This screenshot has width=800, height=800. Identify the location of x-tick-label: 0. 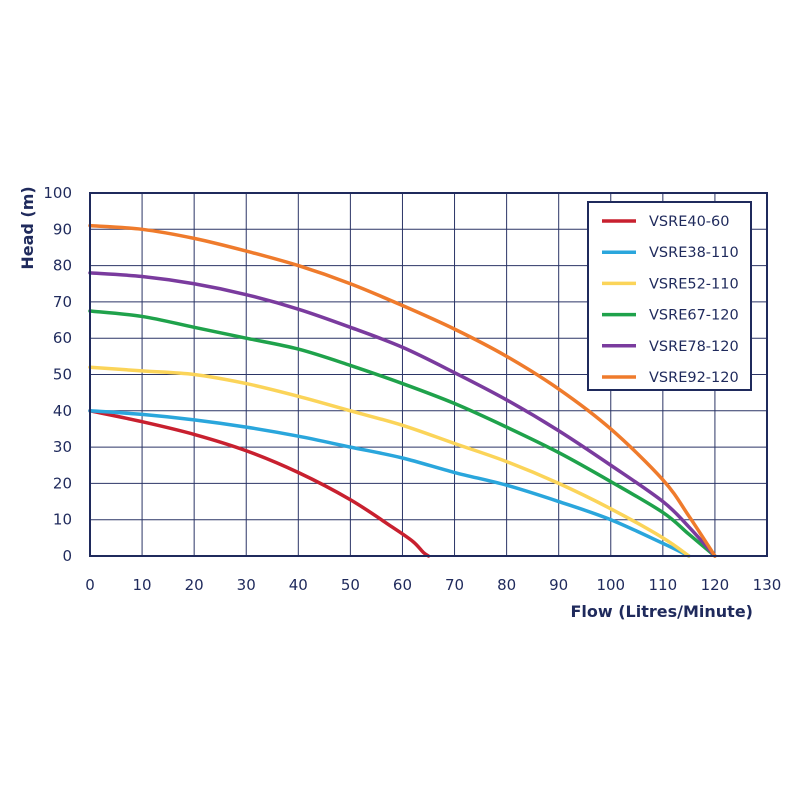
(90, 585).